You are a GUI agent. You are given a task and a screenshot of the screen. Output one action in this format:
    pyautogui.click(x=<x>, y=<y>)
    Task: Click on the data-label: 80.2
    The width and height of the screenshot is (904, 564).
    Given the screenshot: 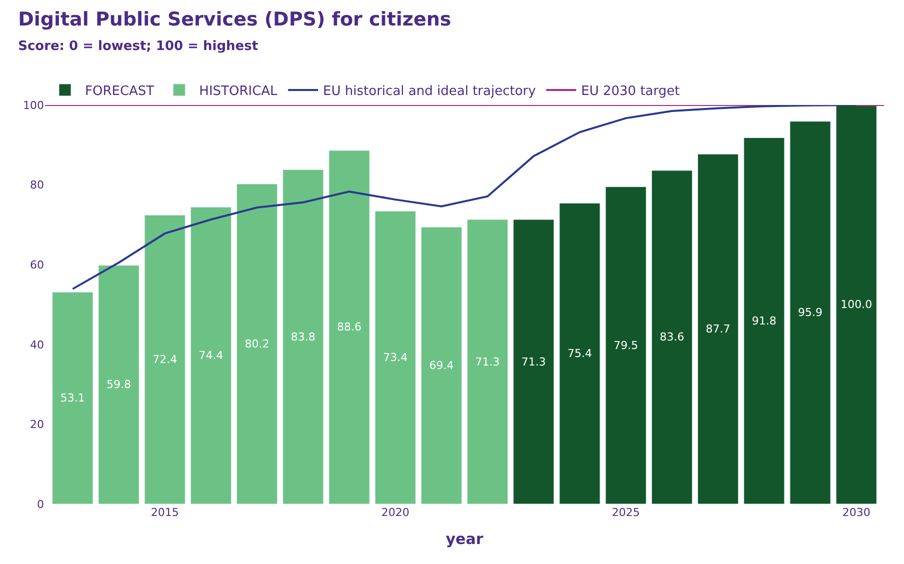 What is the action you would take?
    pyautogui.click(x=257, y=344)
    